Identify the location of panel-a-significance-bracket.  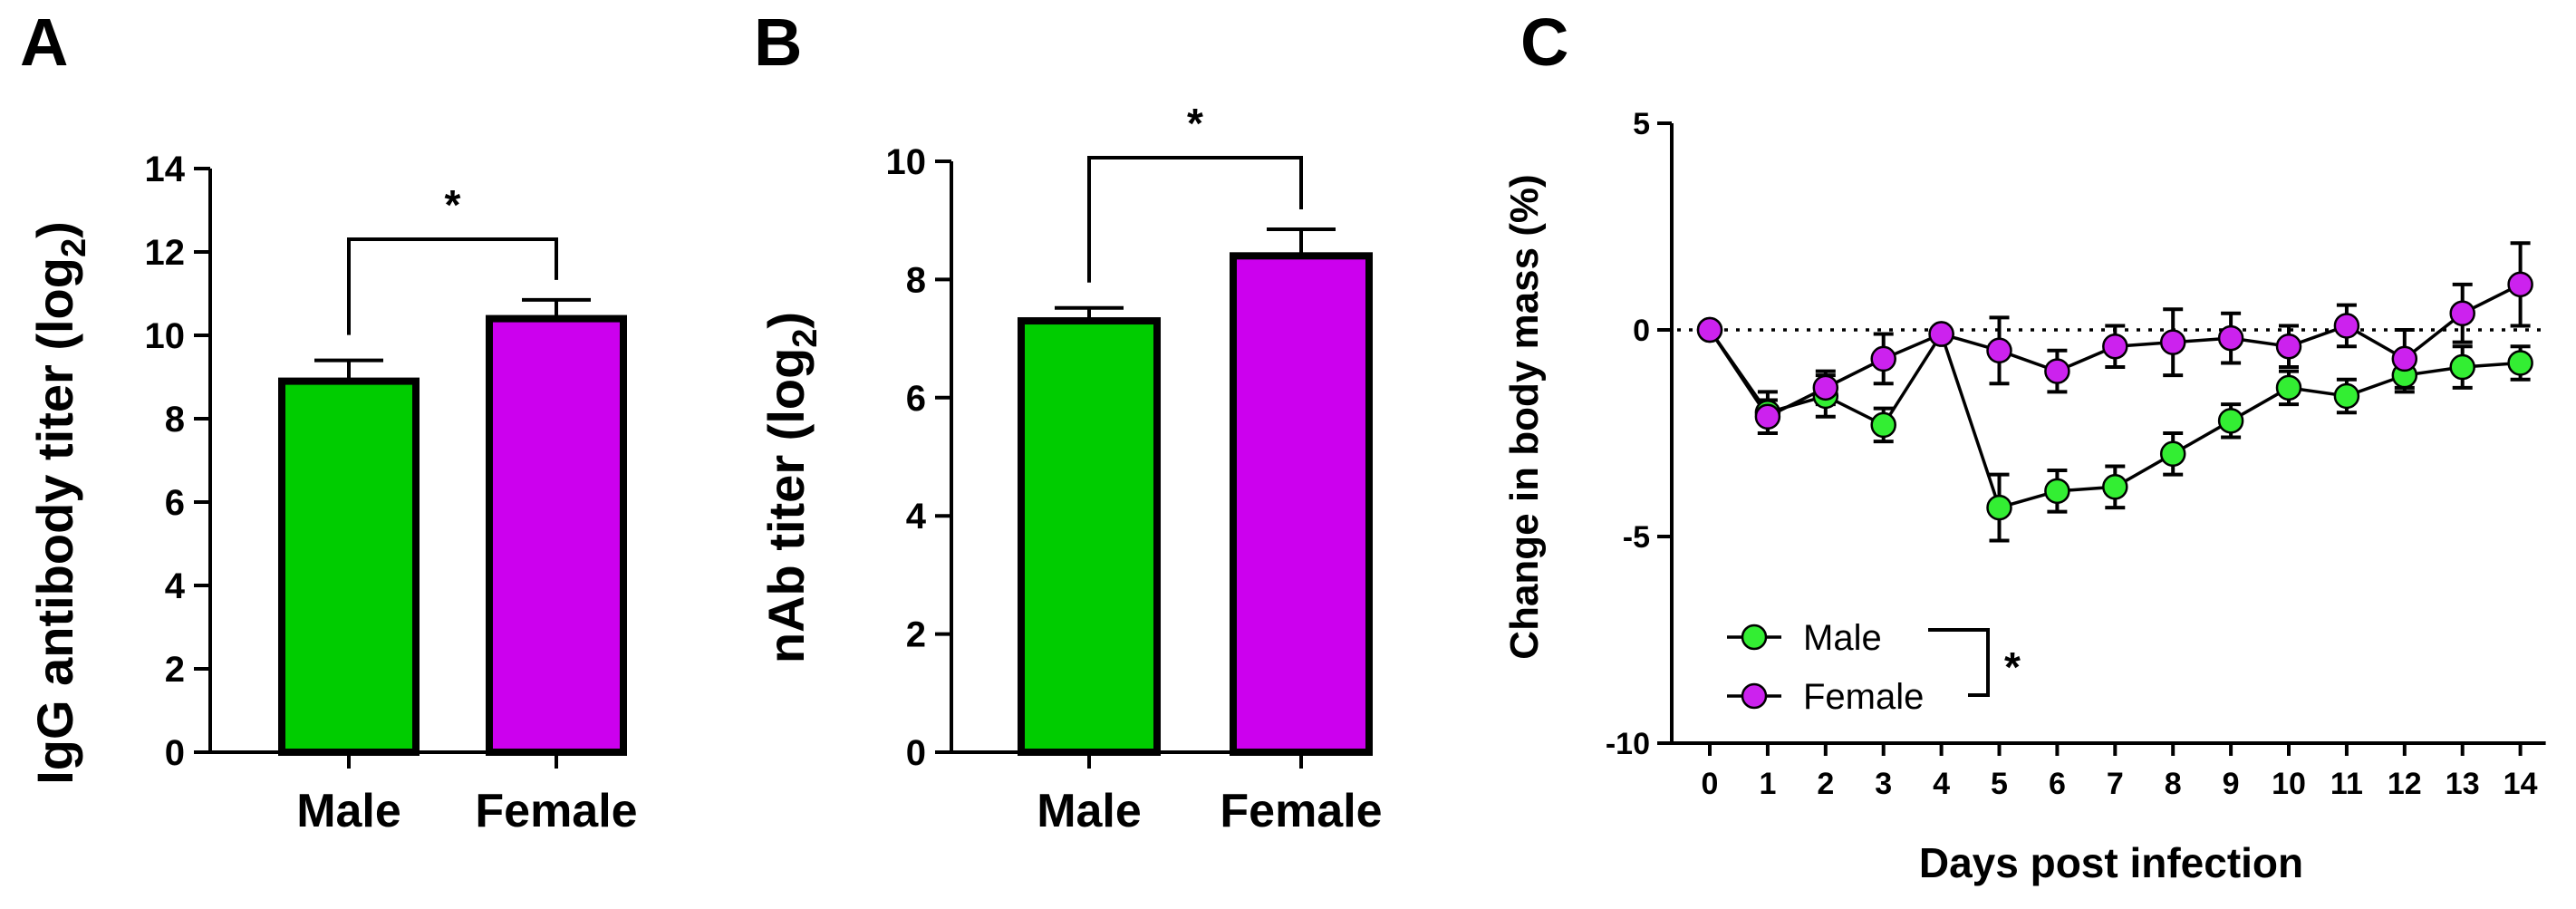
(452, 286).